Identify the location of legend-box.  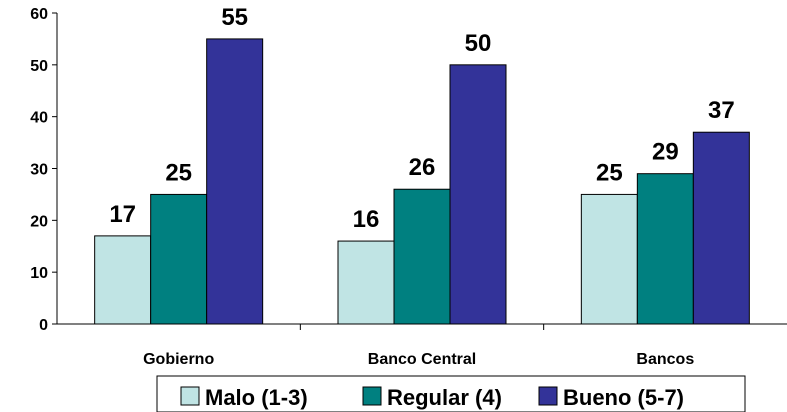
(451, 393).